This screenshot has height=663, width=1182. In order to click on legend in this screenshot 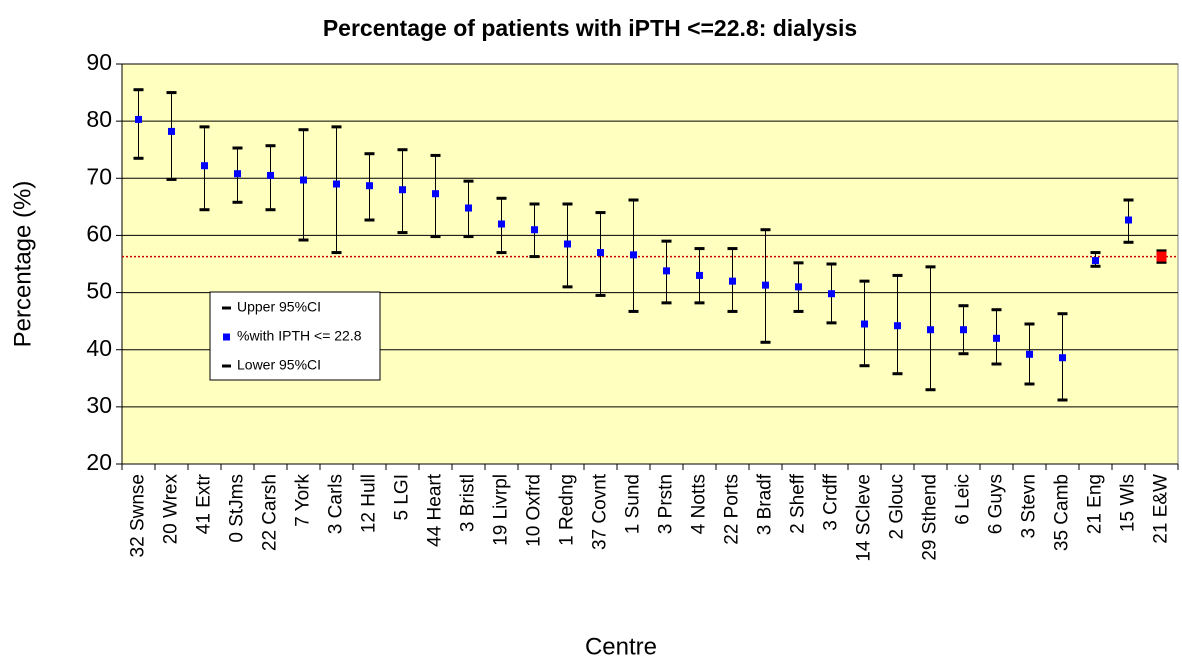, I will do `click(295, 336)`.